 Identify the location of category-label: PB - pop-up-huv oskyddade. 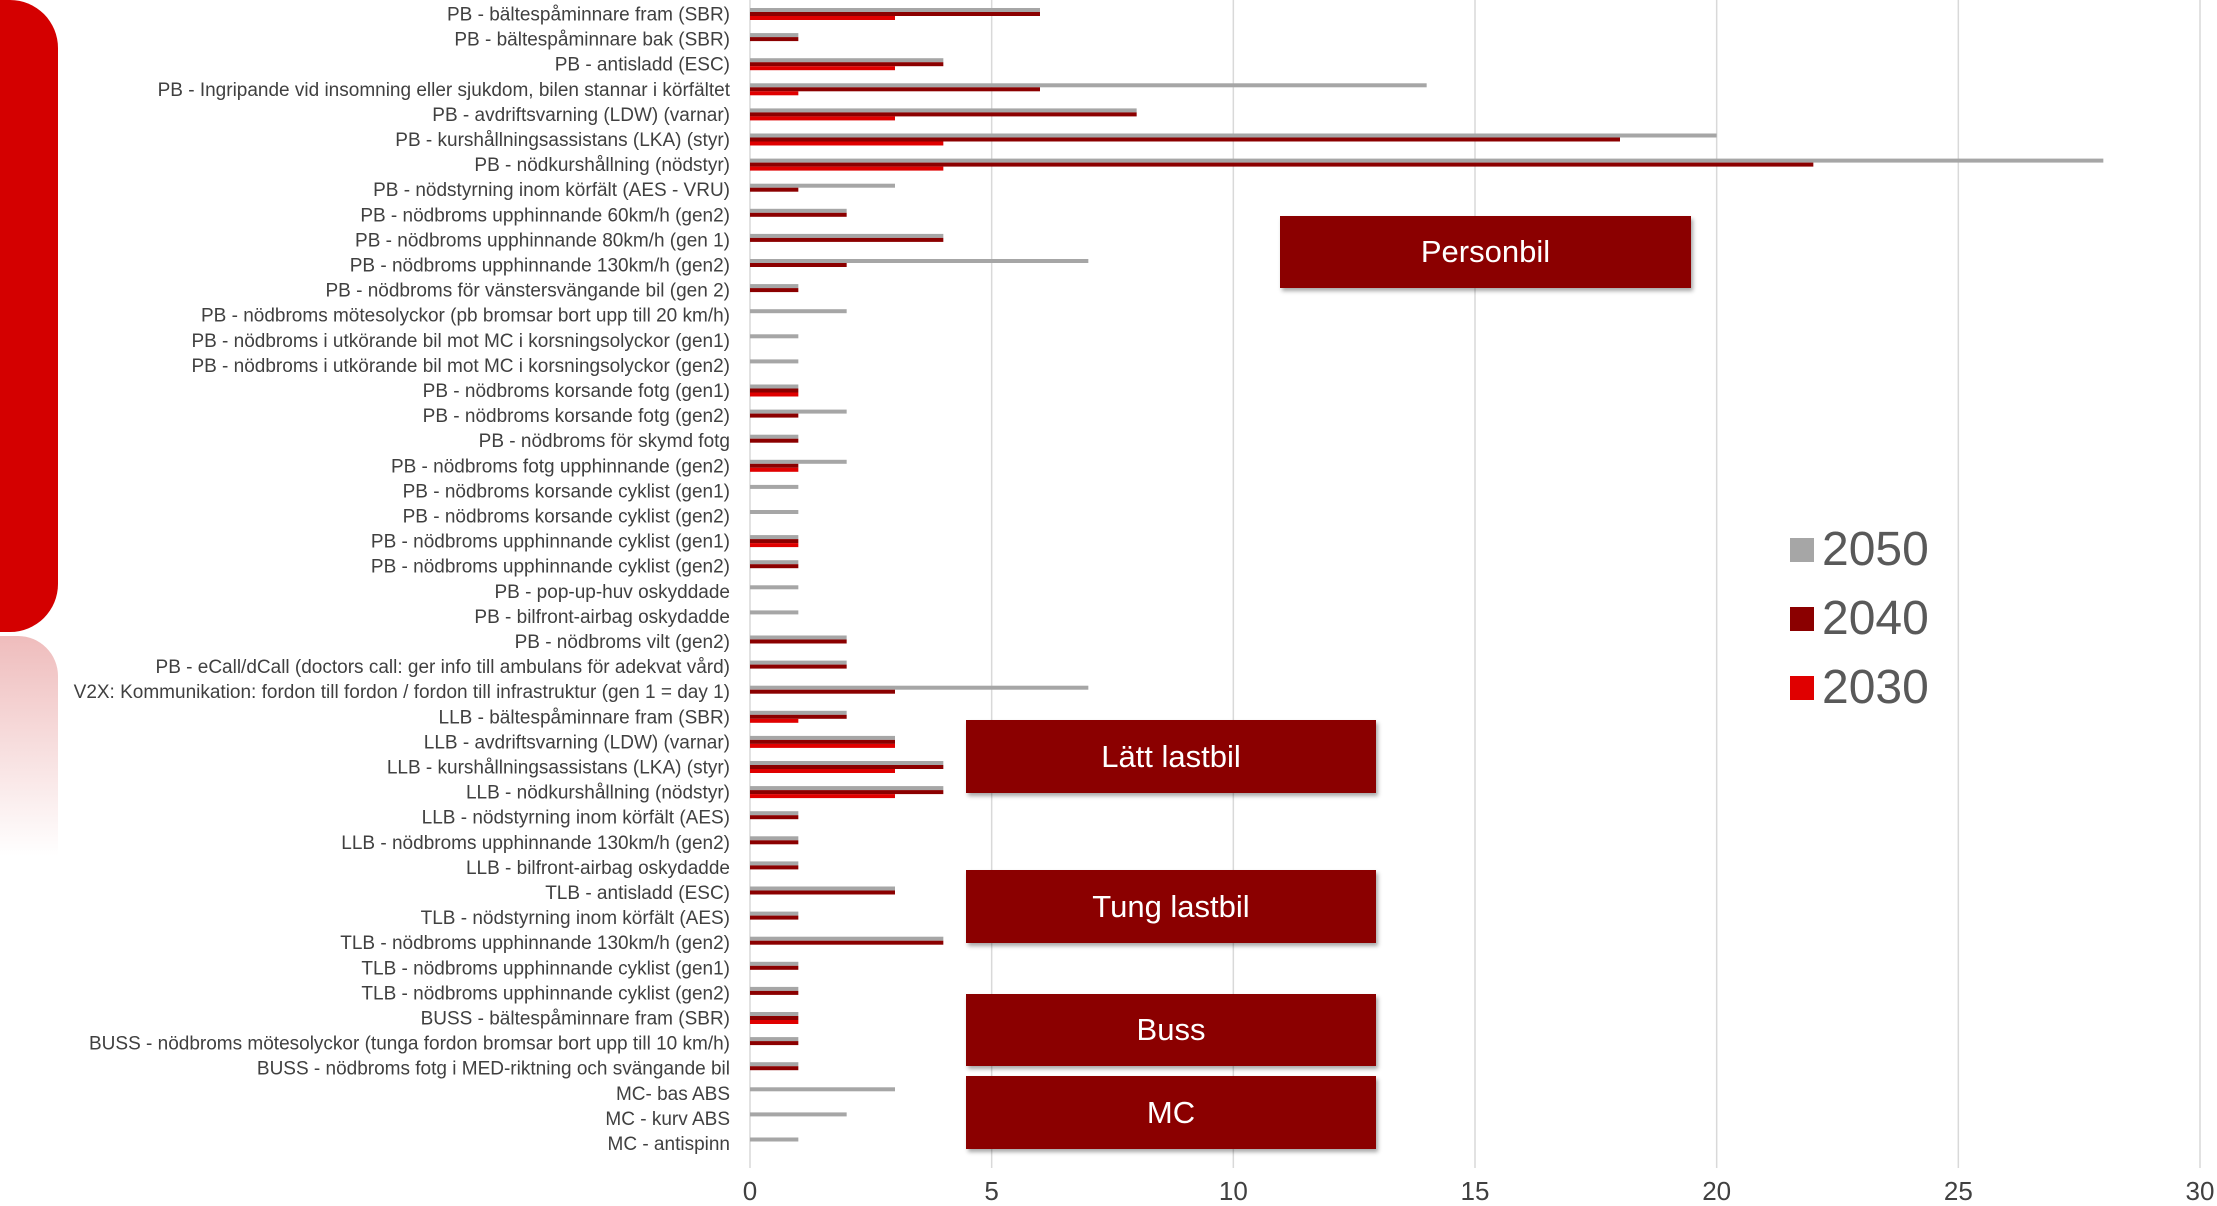
(612, 592).